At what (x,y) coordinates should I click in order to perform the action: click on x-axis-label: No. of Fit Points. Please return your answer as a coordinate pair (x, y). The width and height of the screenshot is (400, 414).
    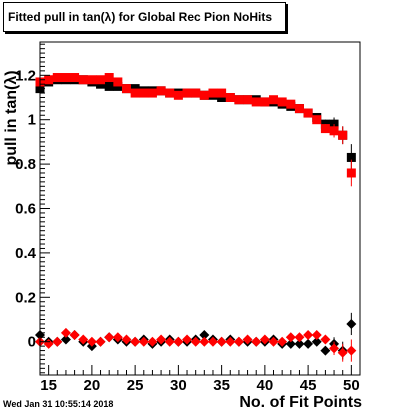
    Looking at the image, I should click on (300, 402).